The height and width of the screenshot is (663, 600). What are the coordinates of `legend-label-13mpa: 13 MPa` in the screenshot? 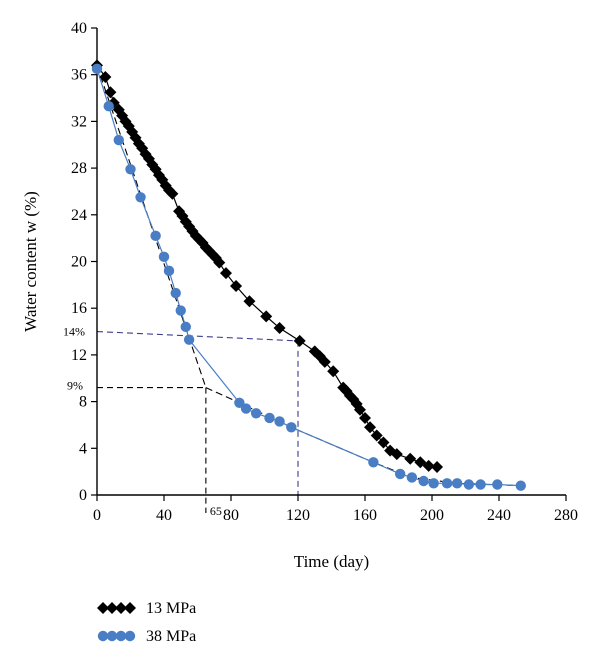 It's located at (171, 608).